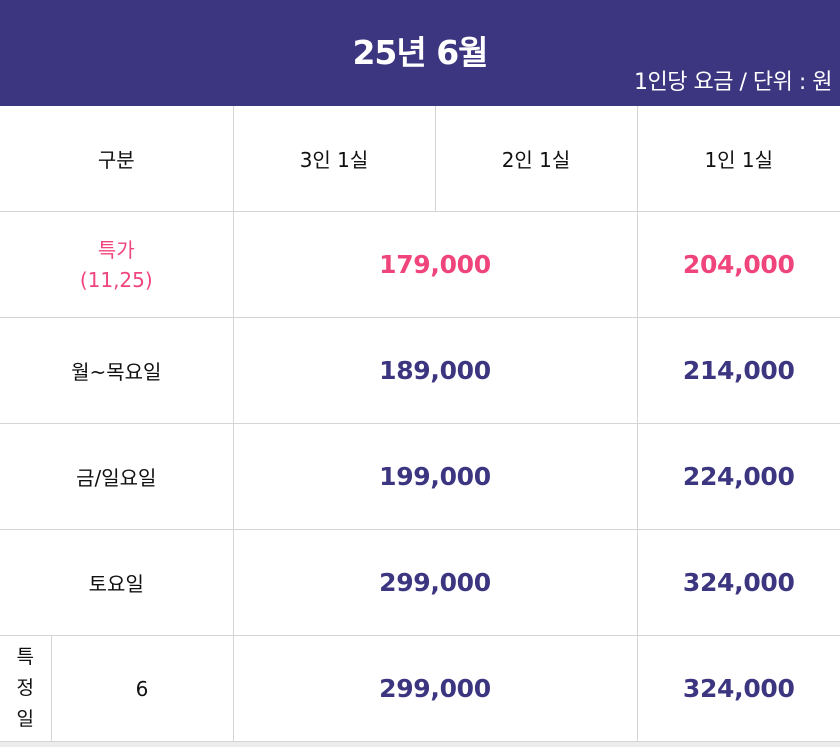  What do you see at coordinates (25, 657) in the screenshot?
I see `specific-day-char-1: 특` at bounding box center [25, 657].